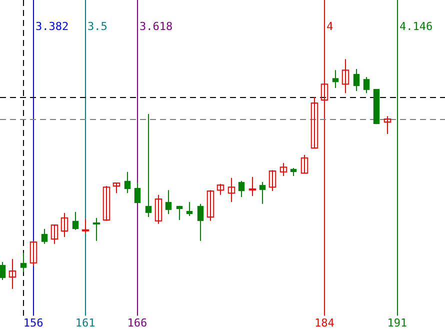 This screenshot has height=331, width=445. I want to click on x-tick-label: 161, so click(85, 323).